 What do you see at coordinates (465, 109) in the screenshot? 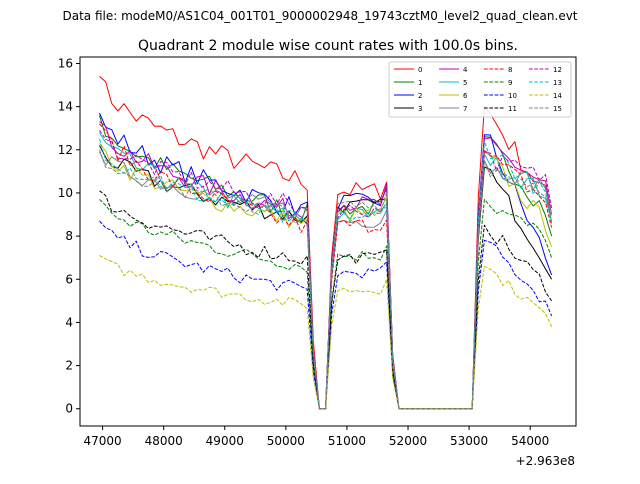
I see `legend-label-7: 7` at bounding box center [465, 109].